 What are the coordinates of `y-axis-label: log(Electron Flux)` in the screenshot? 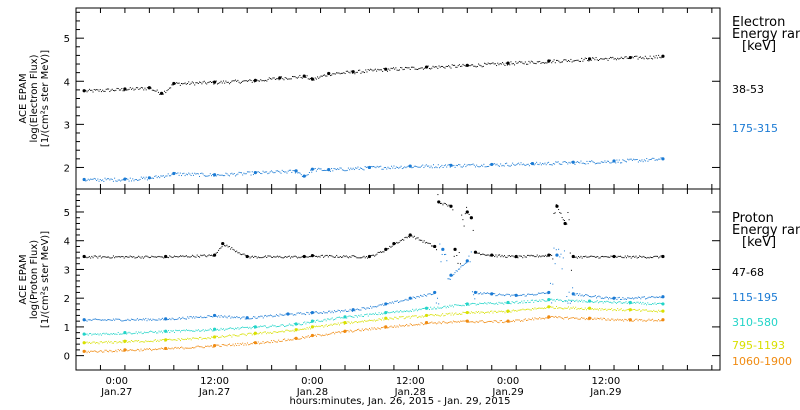 It's located at (34, 98).